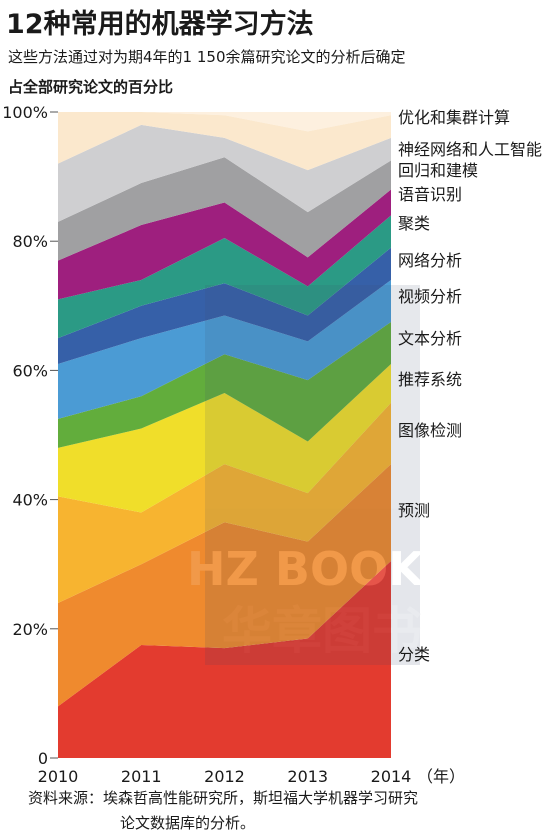  Describe the element at coordinates (430, 338) in the screenshot. I see `series-label: 文本分析` at that location.